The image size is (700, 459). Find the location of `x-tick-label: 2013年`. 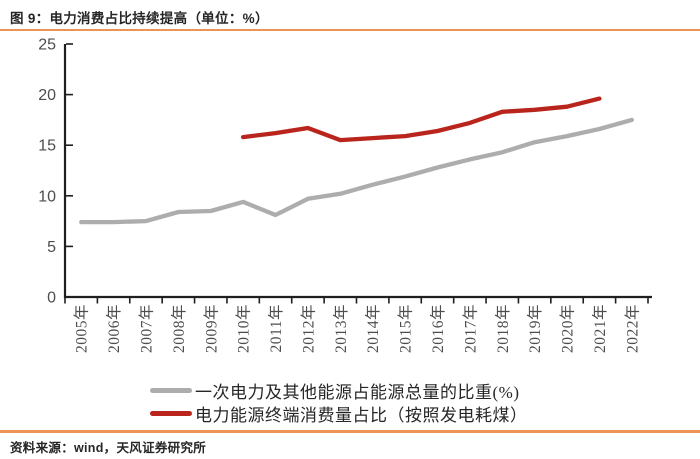

x-tick-label: 2013年 is located at coordinates (341, 328).